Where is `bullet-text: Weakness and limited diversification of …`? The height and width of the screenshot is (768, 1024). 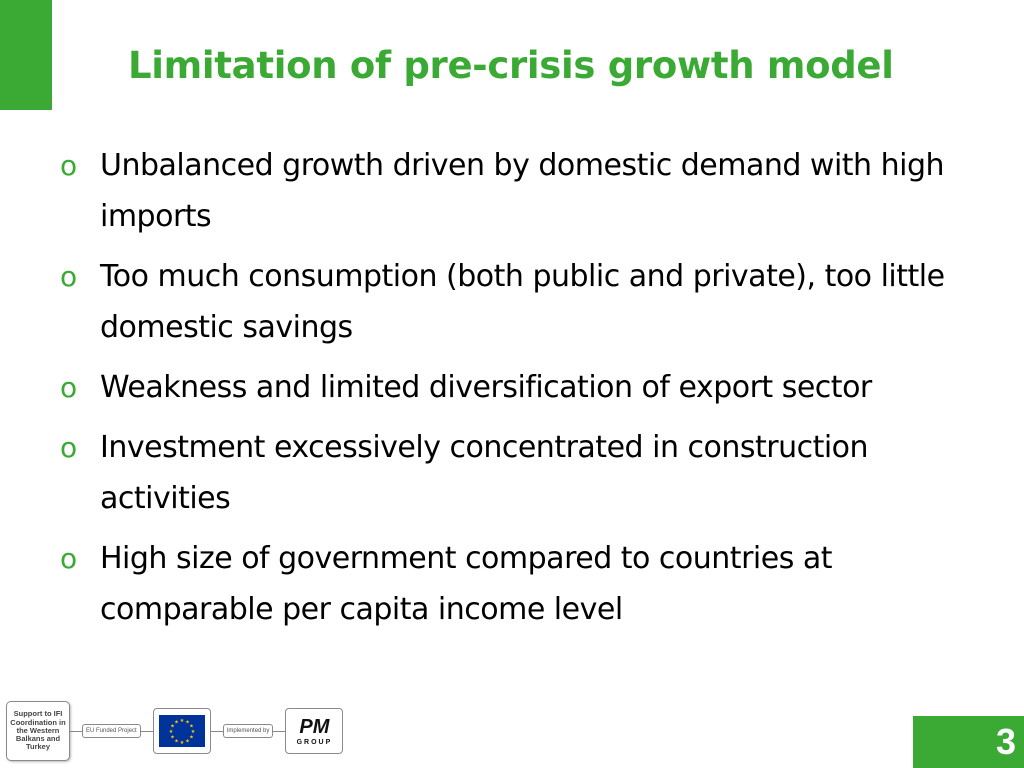 bullet-text: Weakness and limited diversification of … is located at coordinates (486, 387).